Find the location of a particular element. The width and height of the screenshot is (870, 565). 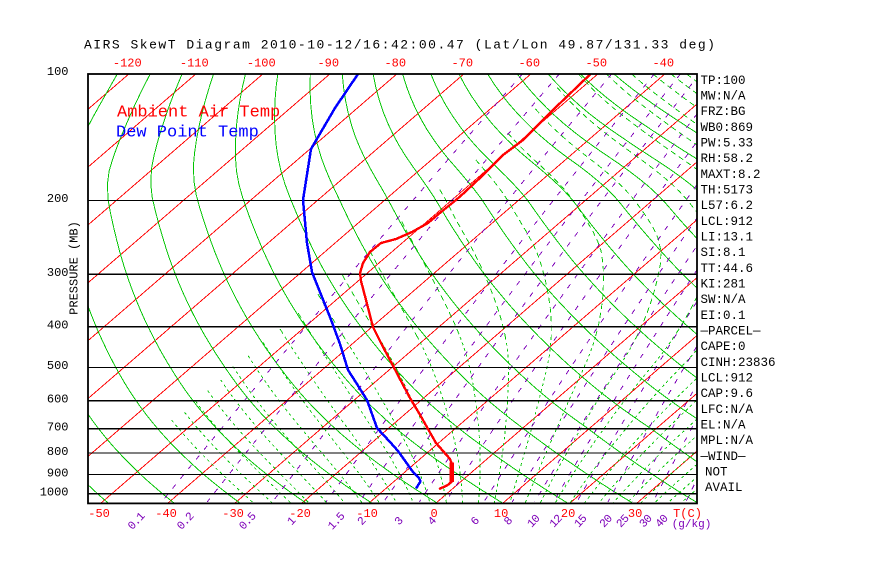

svg-text: -10 is located at coordinates (367, 514).